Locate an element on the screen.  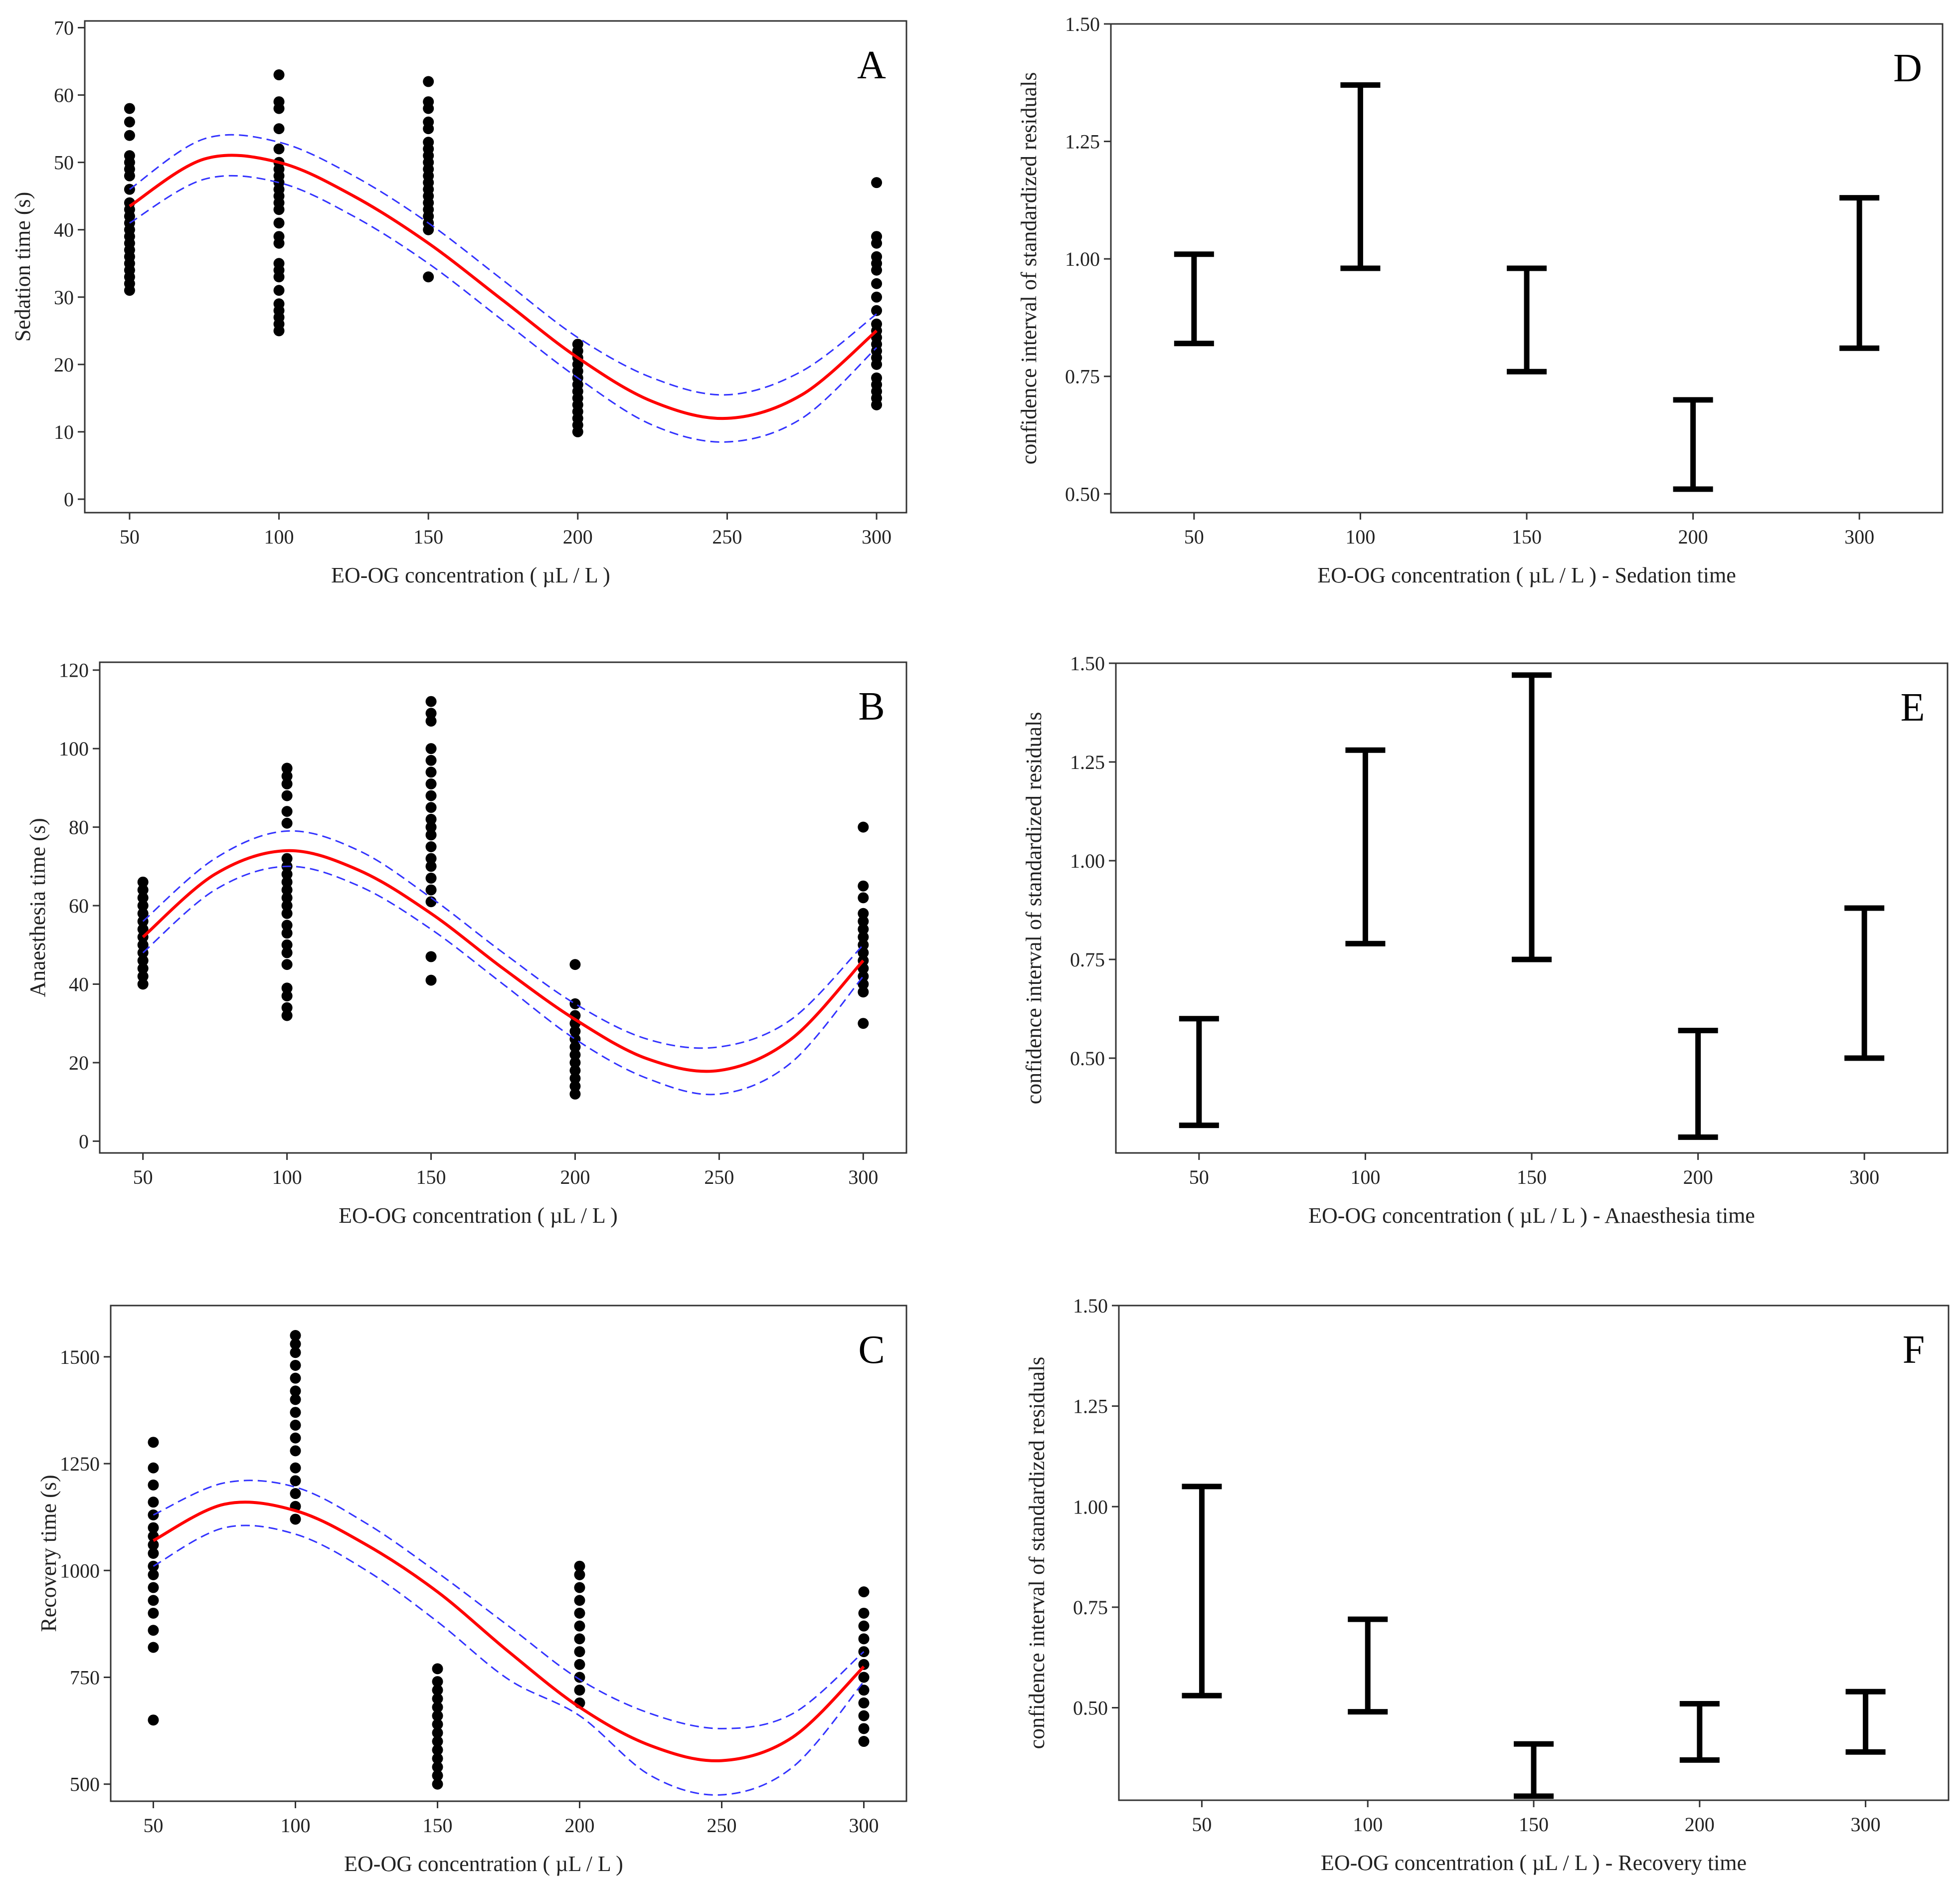
panel-label: D is located at coordinates (1907, 68).